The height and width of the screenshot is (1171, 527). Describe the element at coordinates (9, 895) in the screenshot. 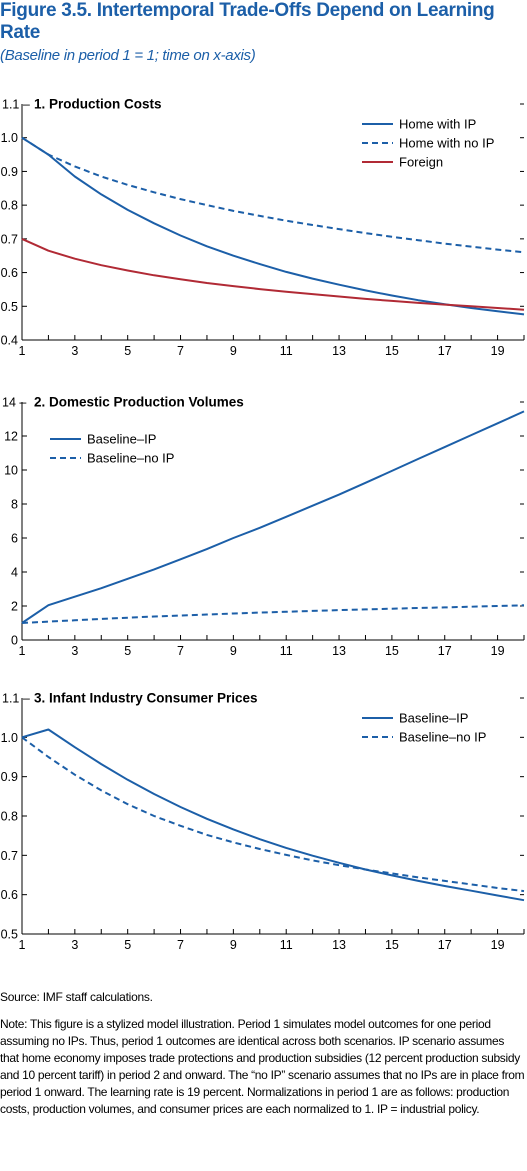

I see `chart-2-y-tick-label: 0.6` at that location.